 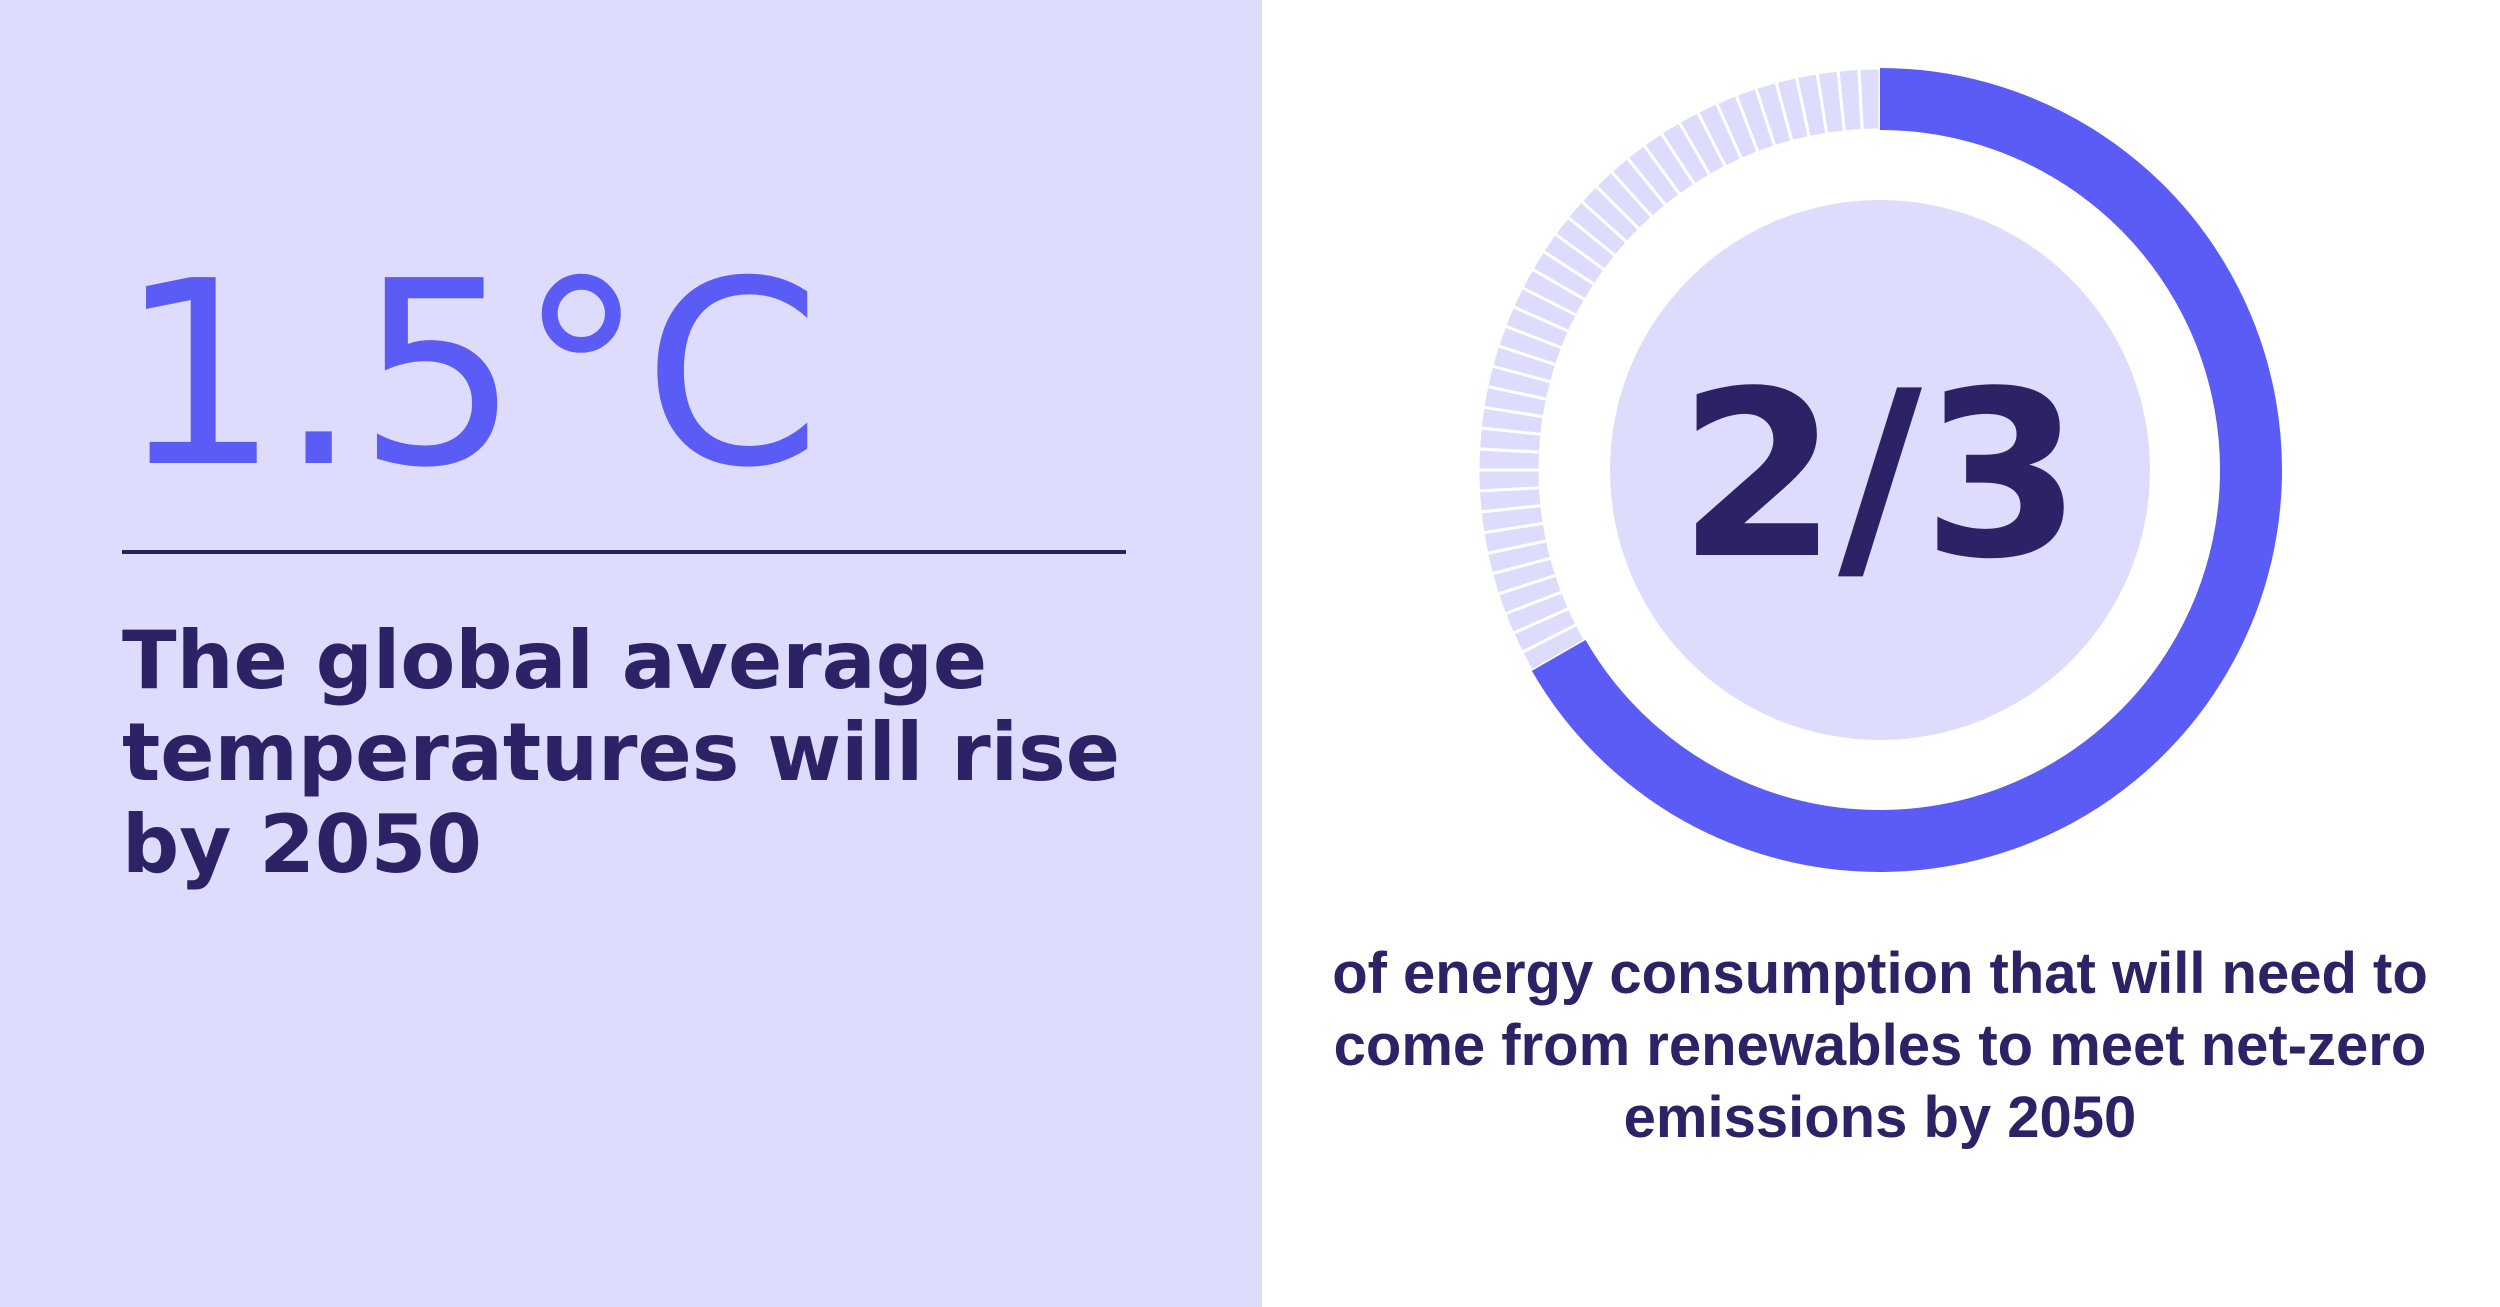 What do you see at coordinates (624, 552) in the screenshot?
I see `divider-line` at bounding box center [624, 552].